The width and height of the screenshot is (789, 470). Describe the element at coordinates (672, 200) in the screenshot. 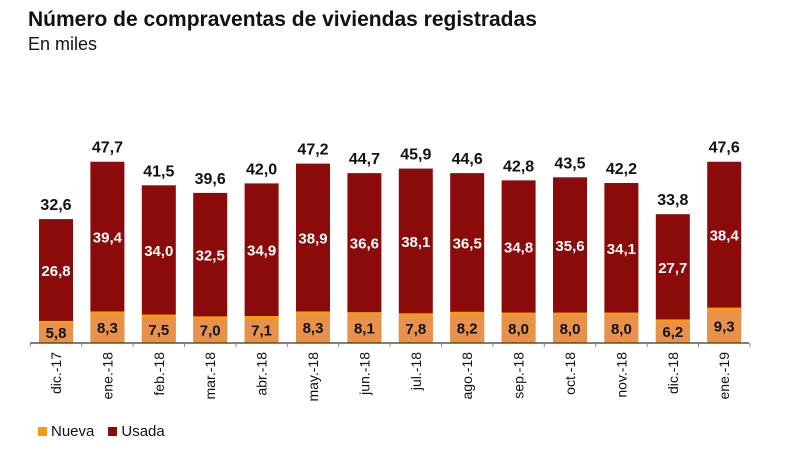

I see `data-label-total: 33,8` at that location.